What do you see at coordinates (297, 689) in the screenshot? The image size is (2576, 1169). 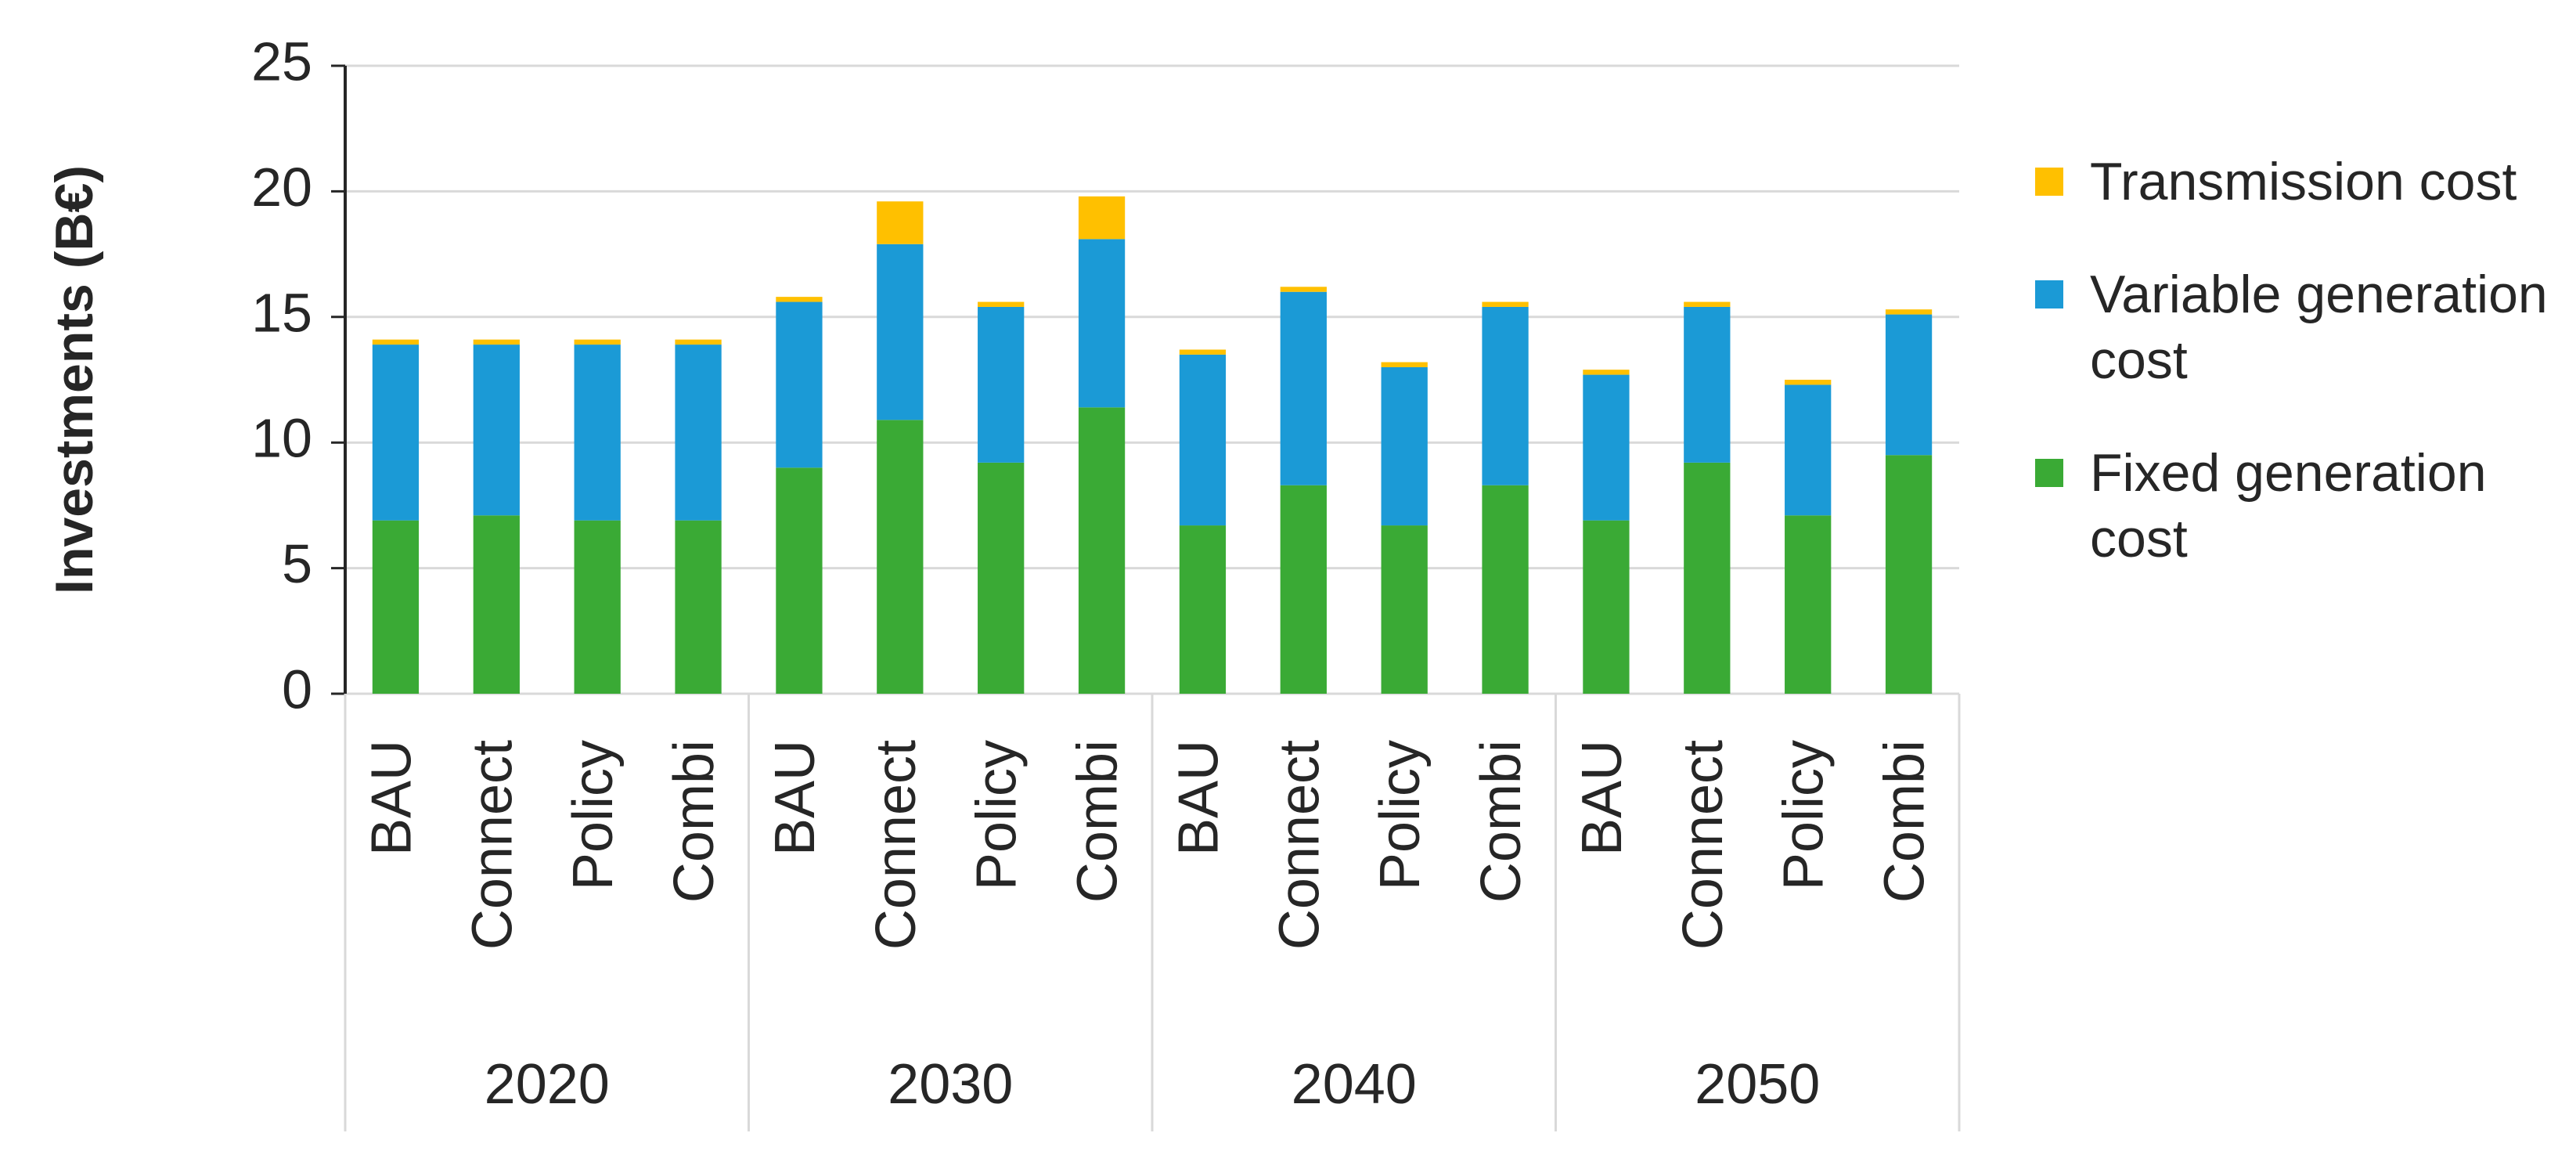 I see `y-tick-label: 0` at bounding box center [297, 689].